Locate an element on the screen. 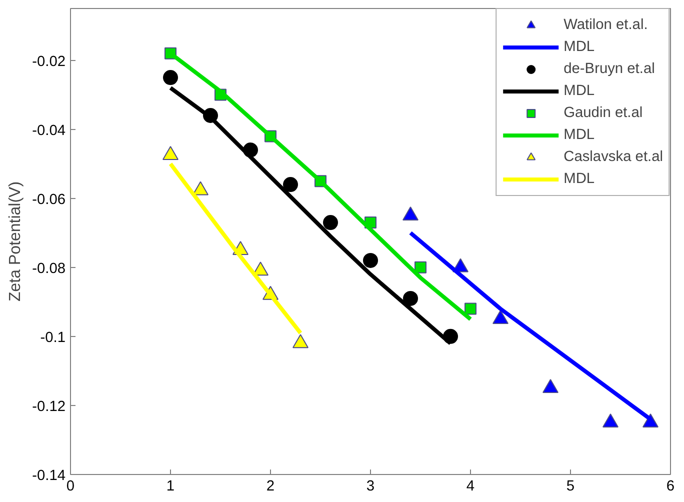 The height and width of the screenshot is (502, 684). x-tick-label: 1 is located at coordinates (170, 486).